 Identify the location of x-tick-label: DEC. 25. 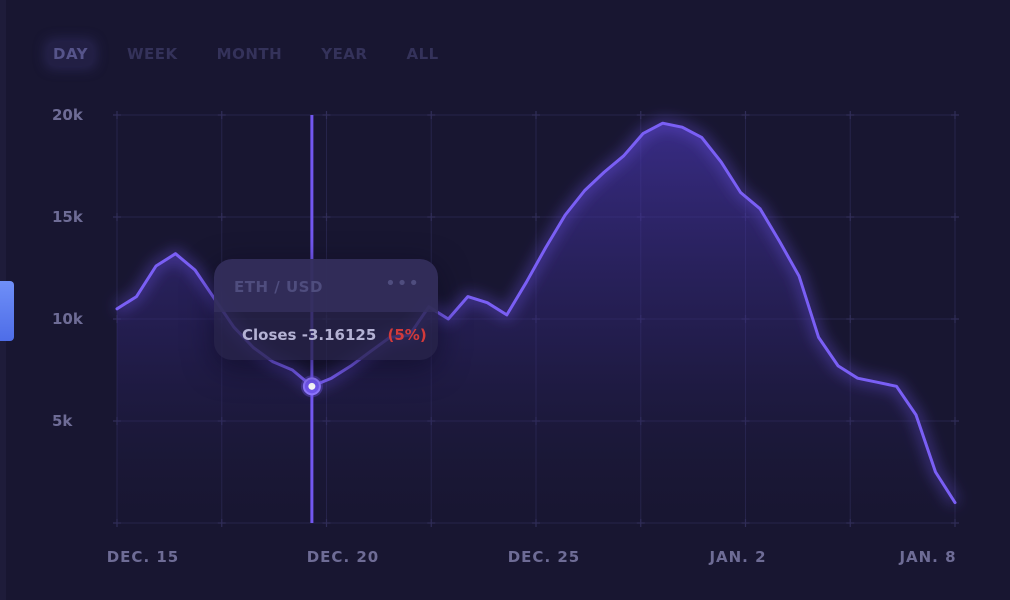
(544, 557).